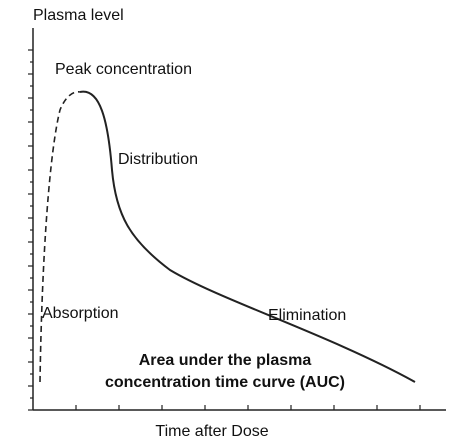 The width and height of the screenshot is (474, 446). What do you see at coordinates (307, 315) in the screenshot?
I see `elimination-label: Elimination` at bounding box center [307, 315].